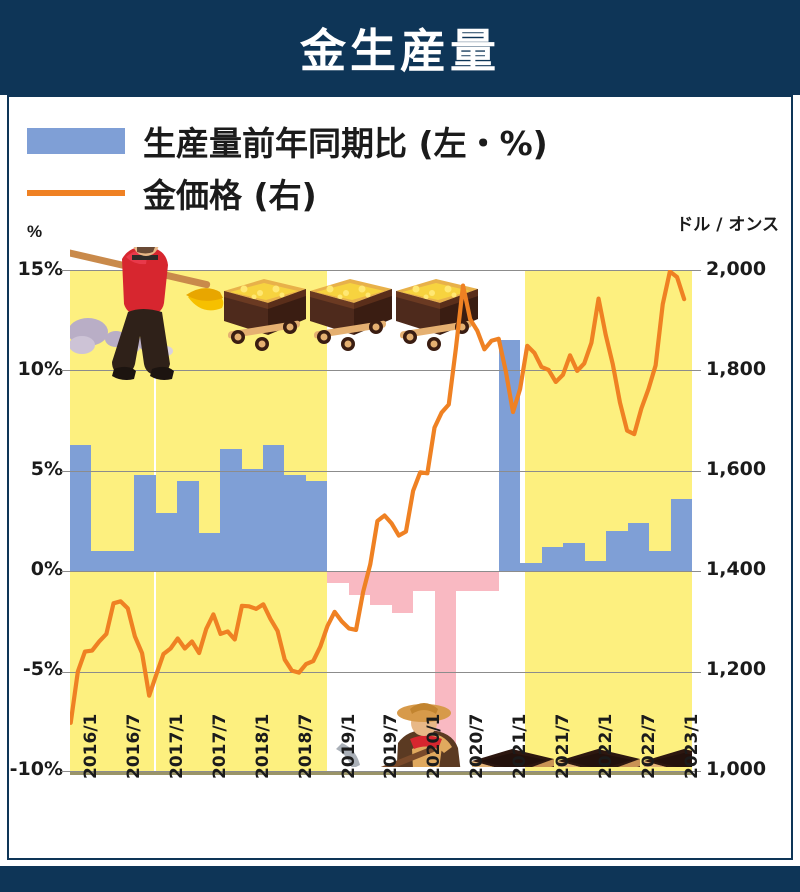  I want to click on bar-2021Q3, so click(552, 559).